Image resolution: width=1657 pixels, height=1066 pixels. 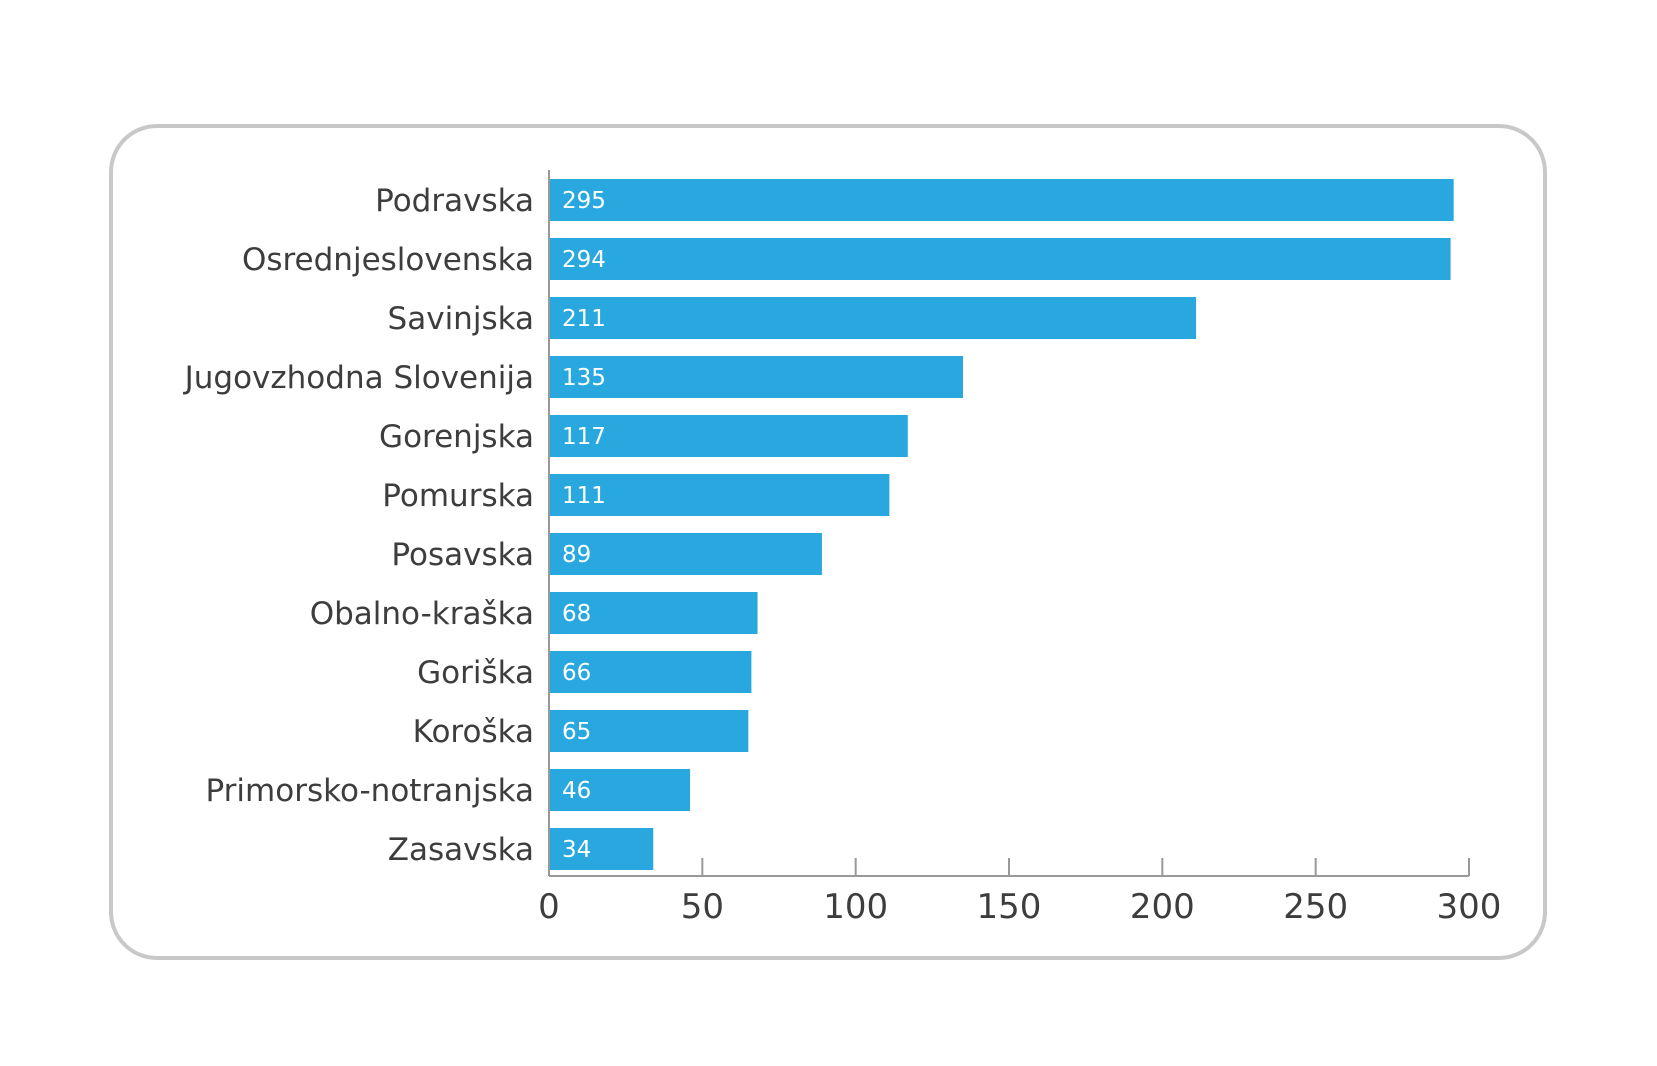 What do you see at coordinates (458, 496) in the screenshot?
I see `category-label: Pomurska` at bounding box center [458, 496].